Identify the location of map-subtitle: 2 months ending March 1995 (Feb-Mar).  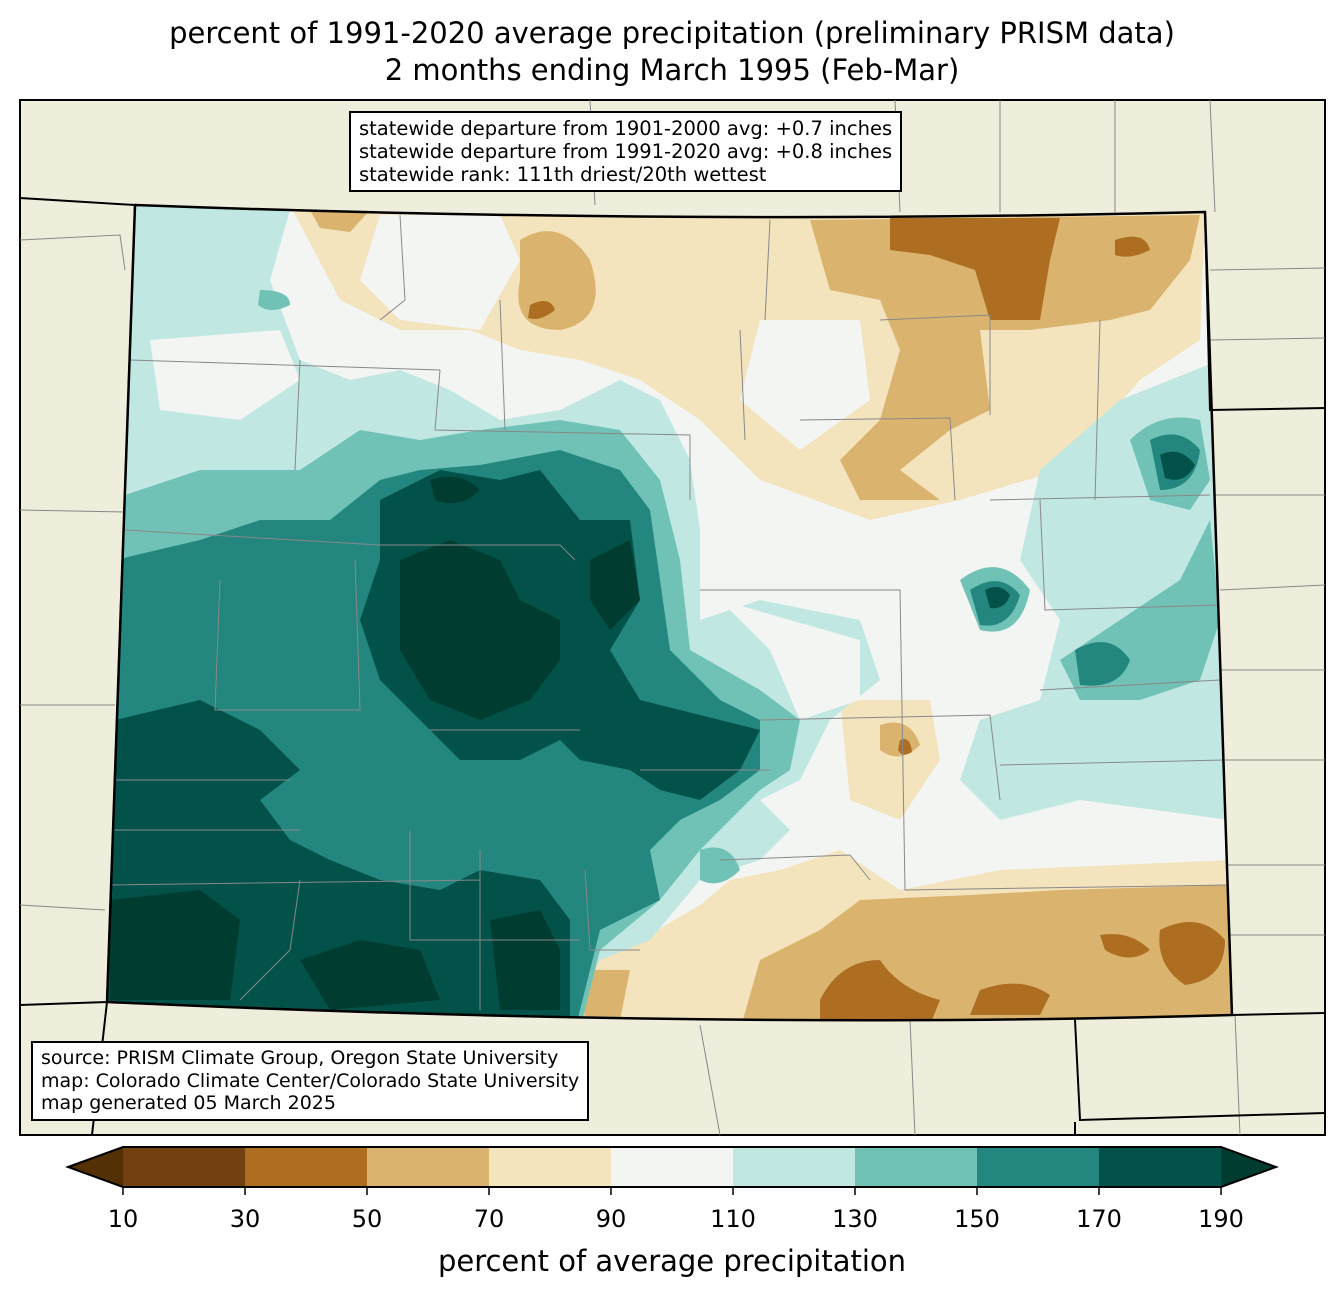
(672, 70).